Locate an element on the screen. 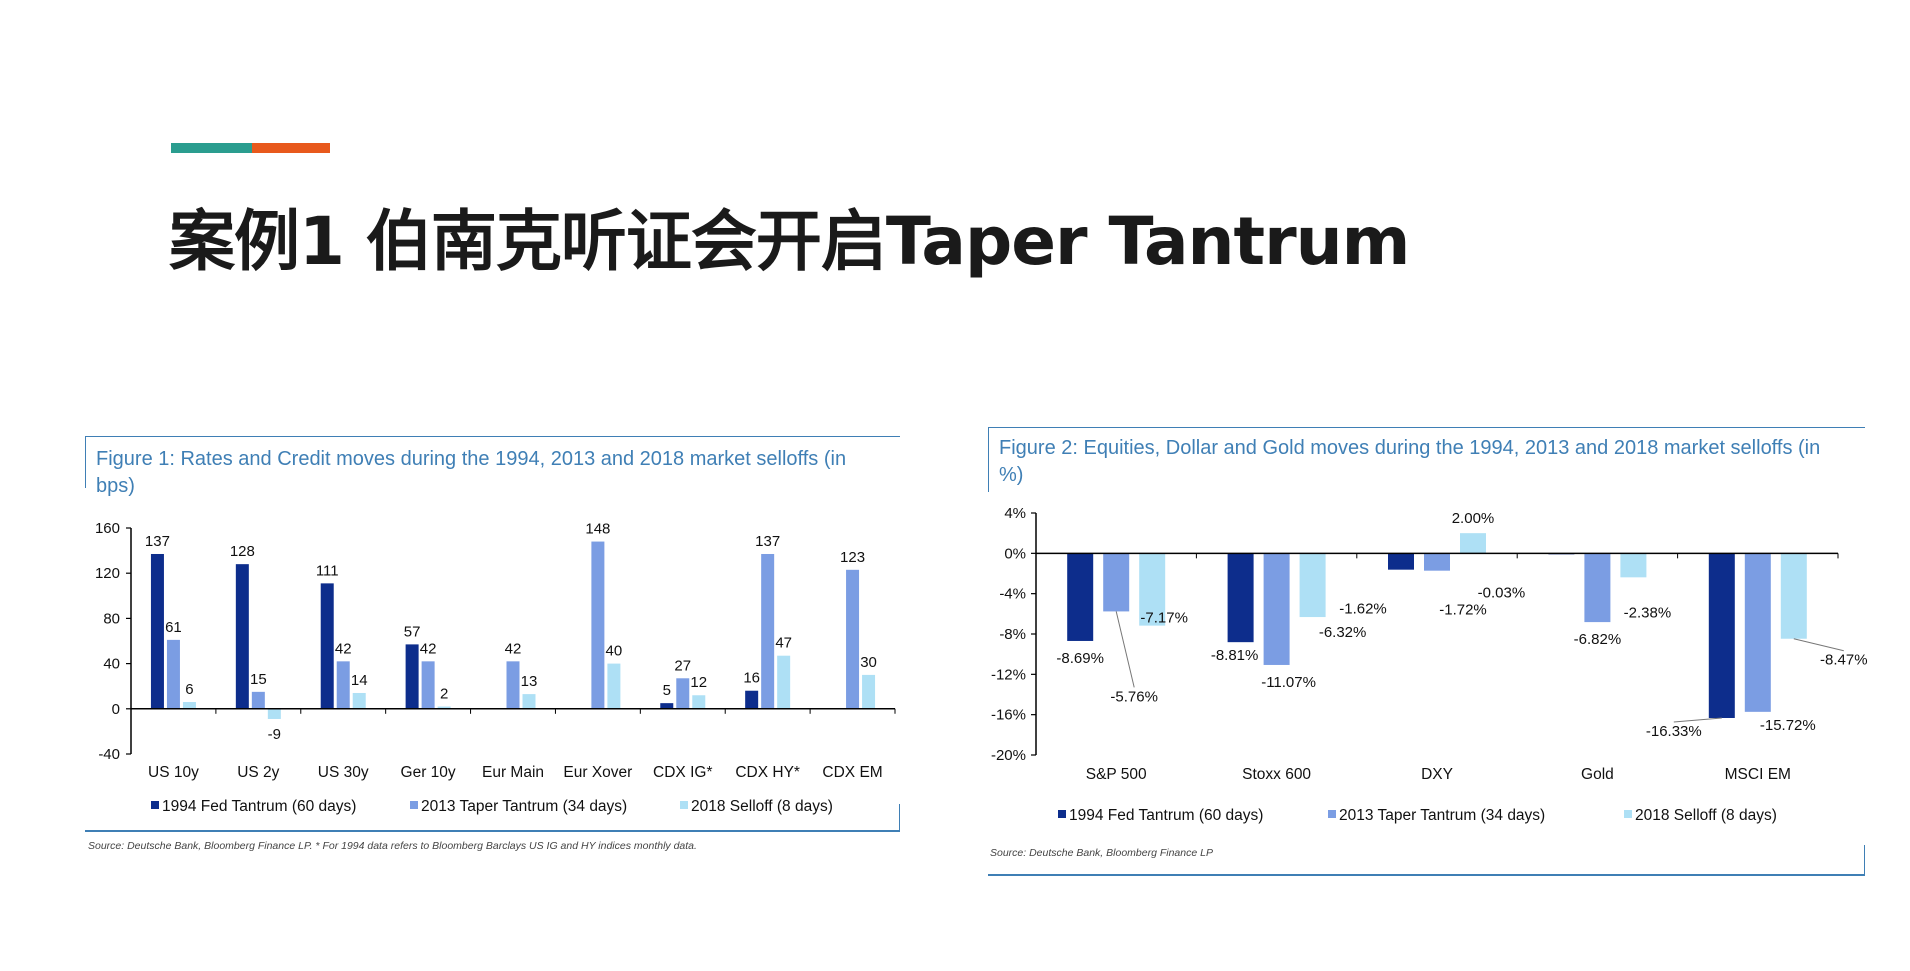 The height and width of the screenshot is (971, 1910). data-label: -1.62% is located at coordinates (1363, 609).